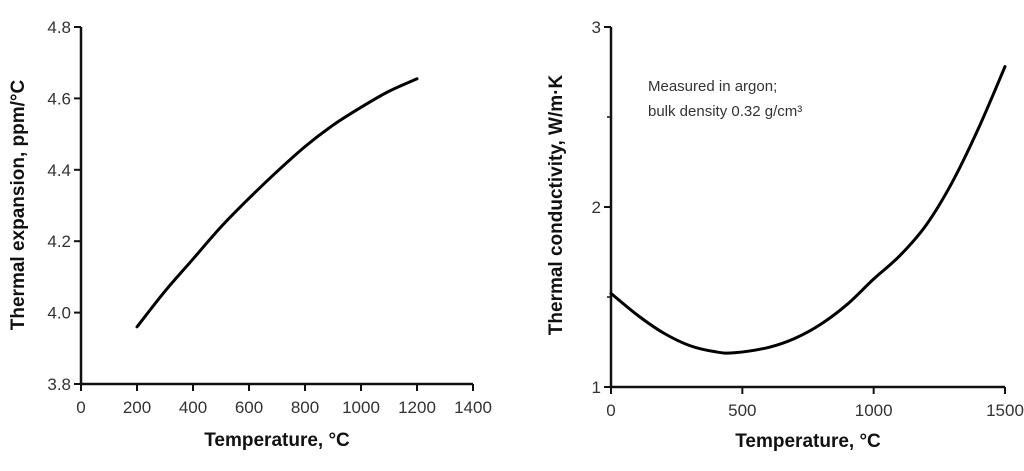 This screenshot has height=471, width=1024. What do you see at coordinates (193, 407) in the screenshot?
I see `x-tick-label: 400` at bounding box center [193, 407].